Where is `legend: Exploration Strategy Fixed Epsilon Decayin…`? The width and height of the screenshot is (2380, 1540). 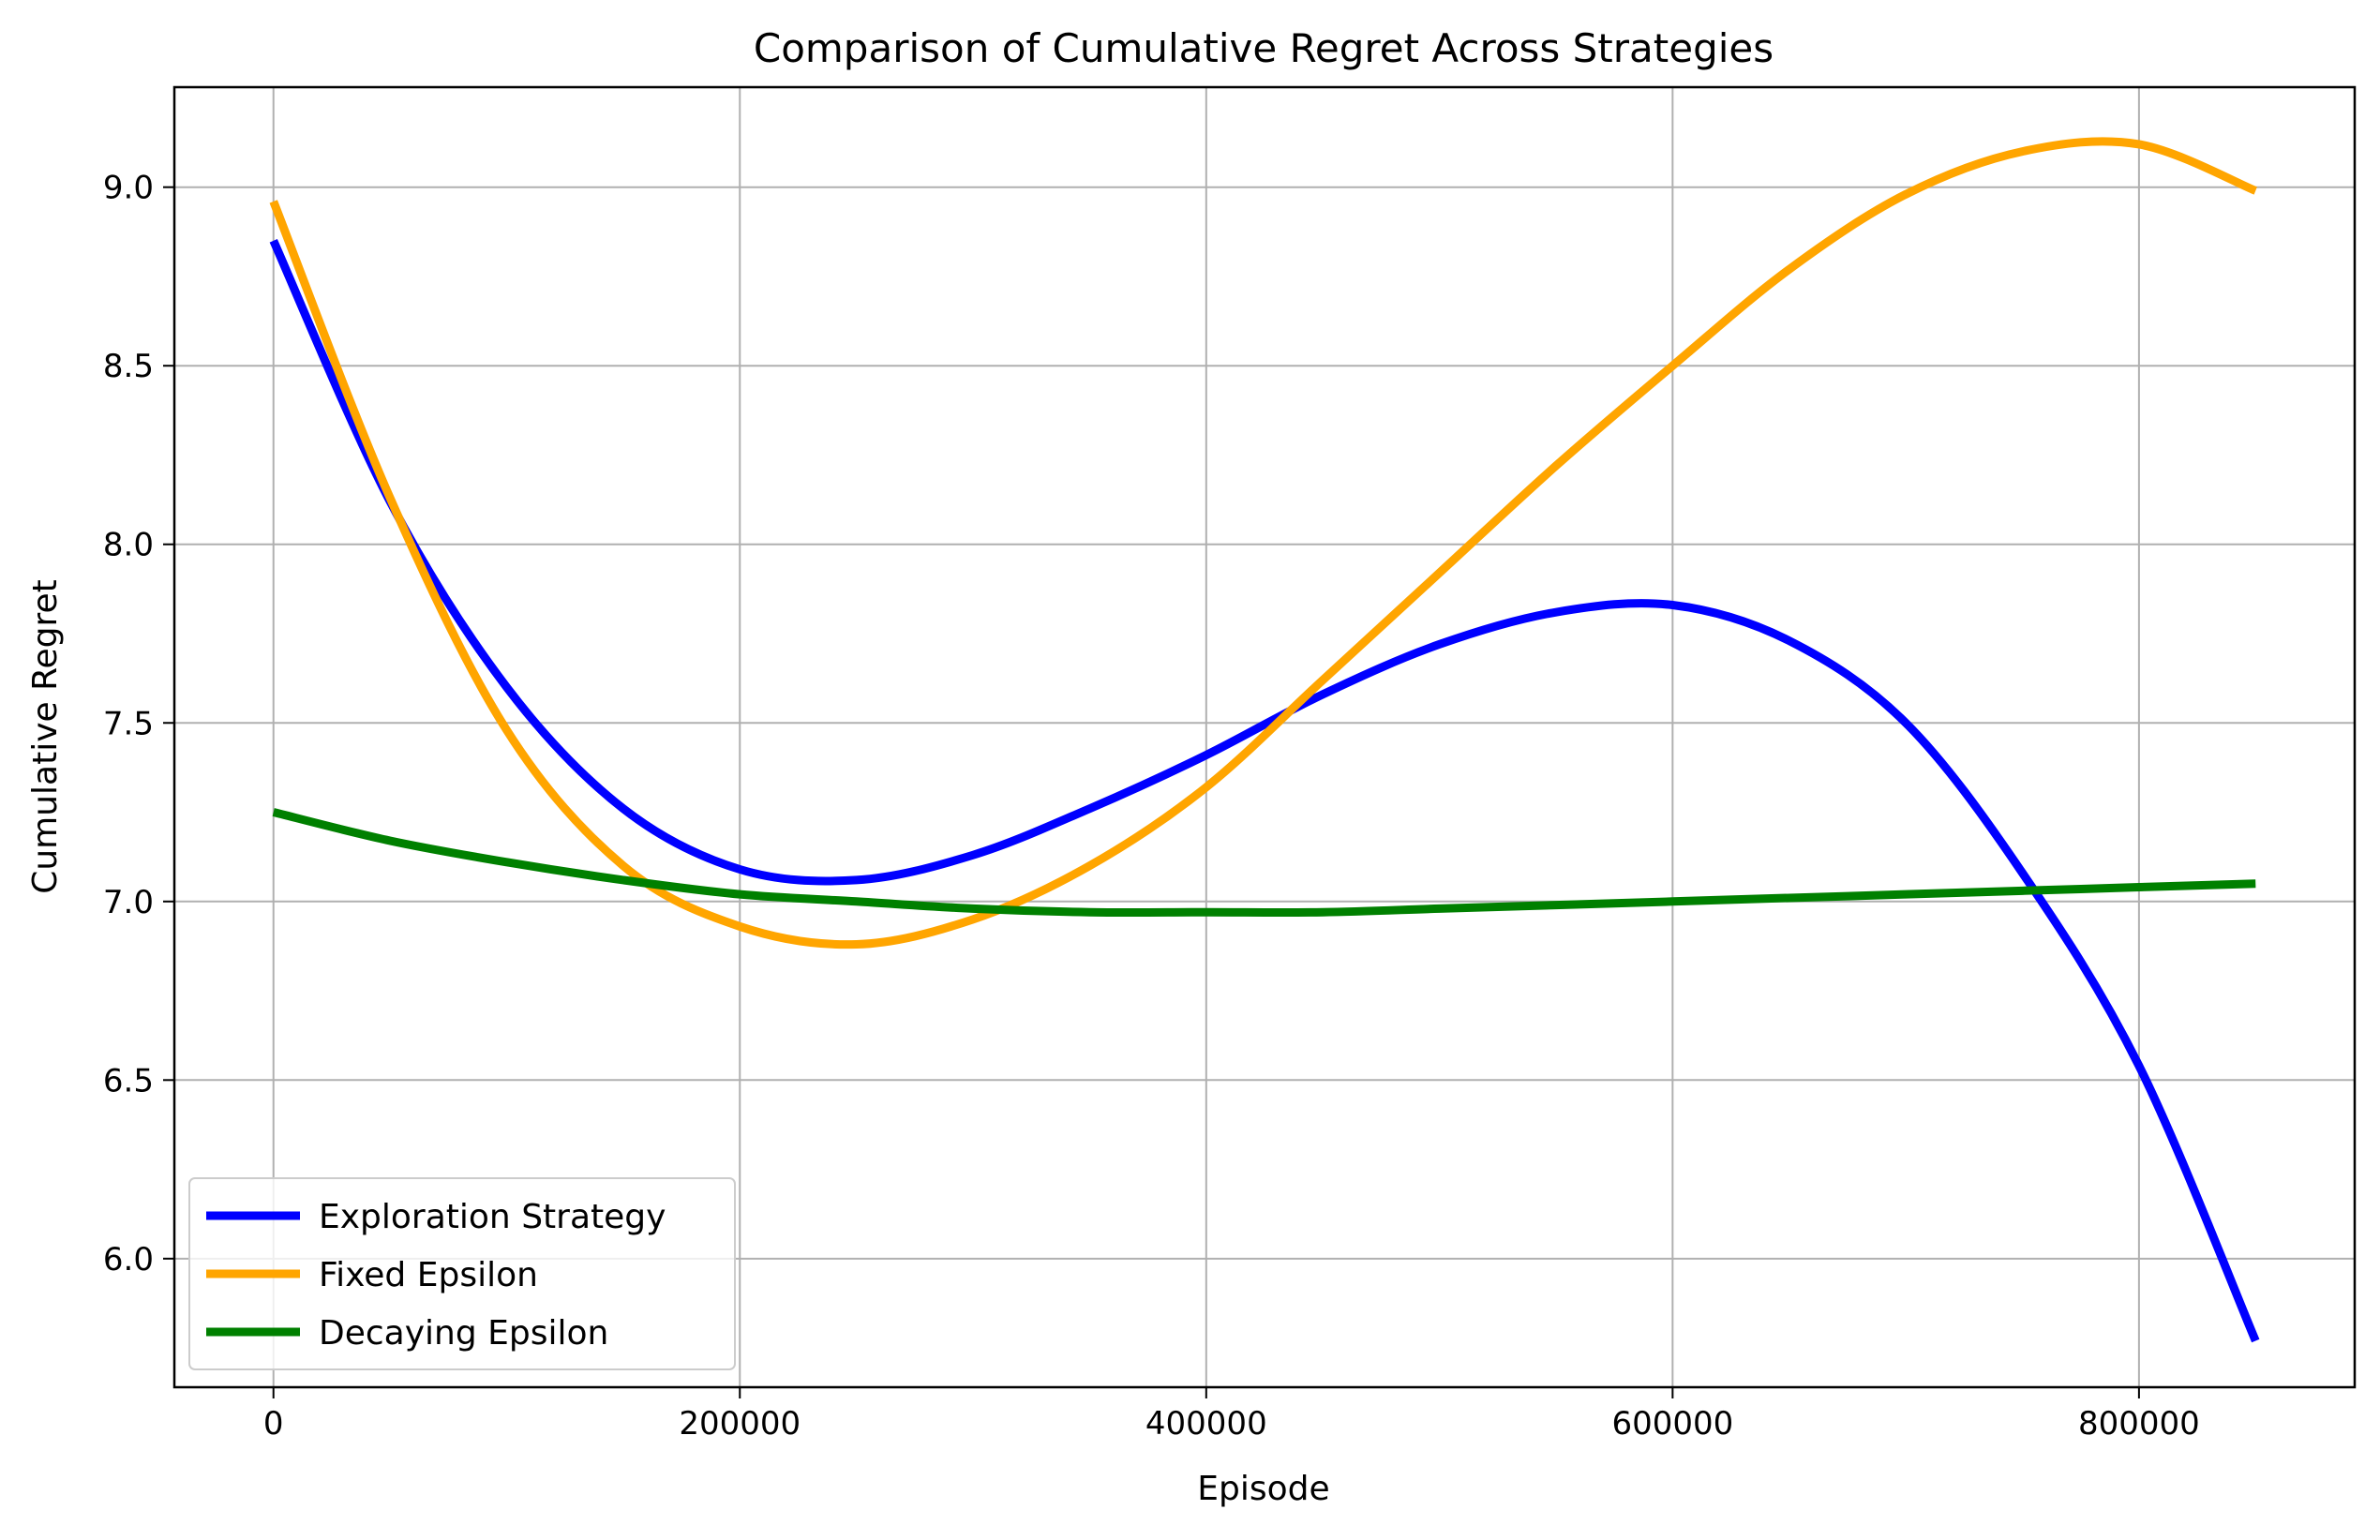 legend: Exploration Strategy Fixed Epsilon Decayin… is located at coordinates (462, 1274).